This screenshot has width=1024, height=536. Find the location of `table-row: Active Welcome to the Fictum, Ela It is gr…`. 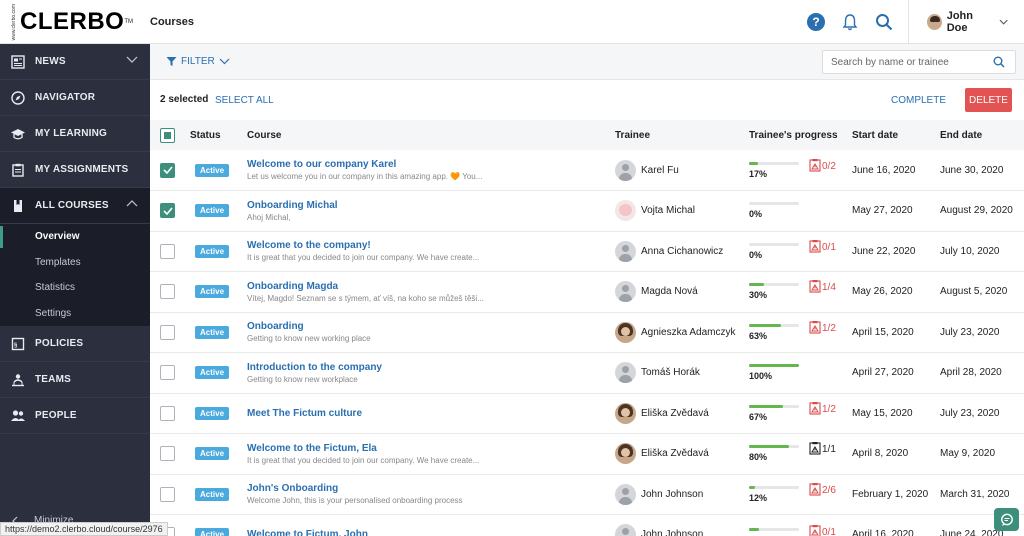

table-row: Active Welcome to the Fictum, Ela It is gr… is located at coordinates (587, 454).